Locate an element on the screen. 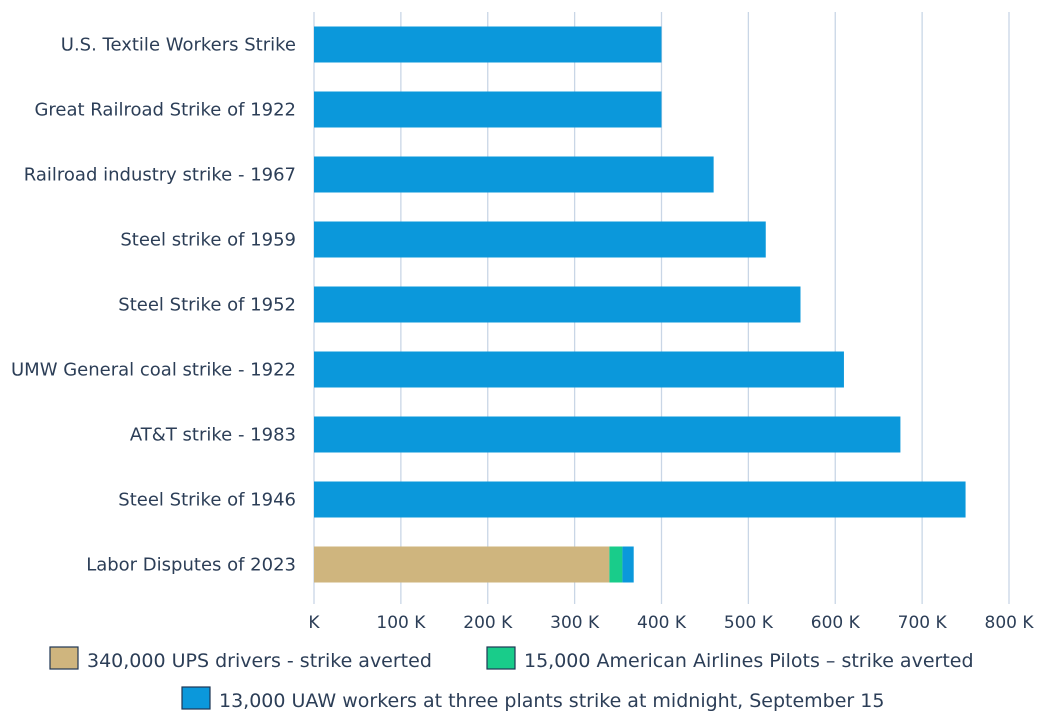 Image resolution: width=1053 pixels, height=728 pixels. bar-segment-15-000-american-airlines-pilot is located at coordinates (616, 564).